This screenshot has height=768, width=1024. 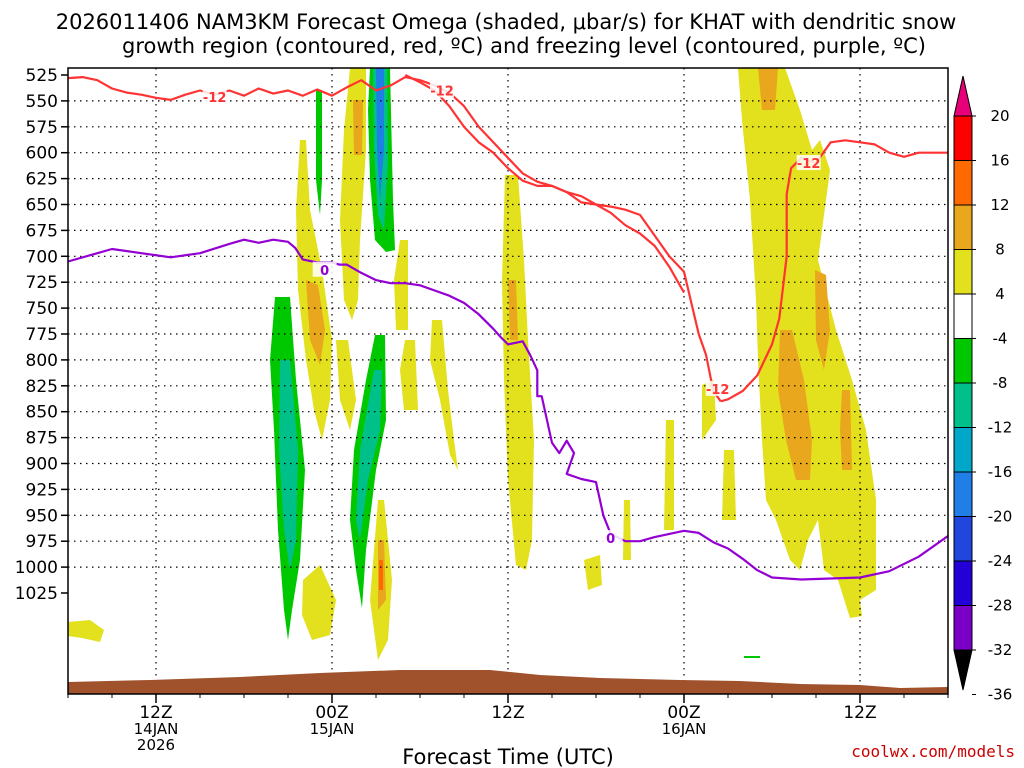 I want to click on x-tick-label: 2026, so click(x=156, y=745).